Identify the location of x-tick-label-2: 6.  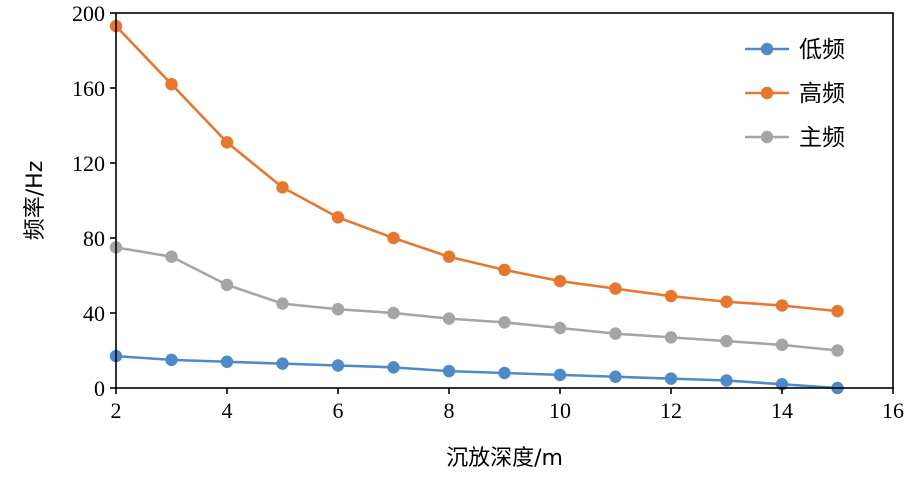
(338, 410).